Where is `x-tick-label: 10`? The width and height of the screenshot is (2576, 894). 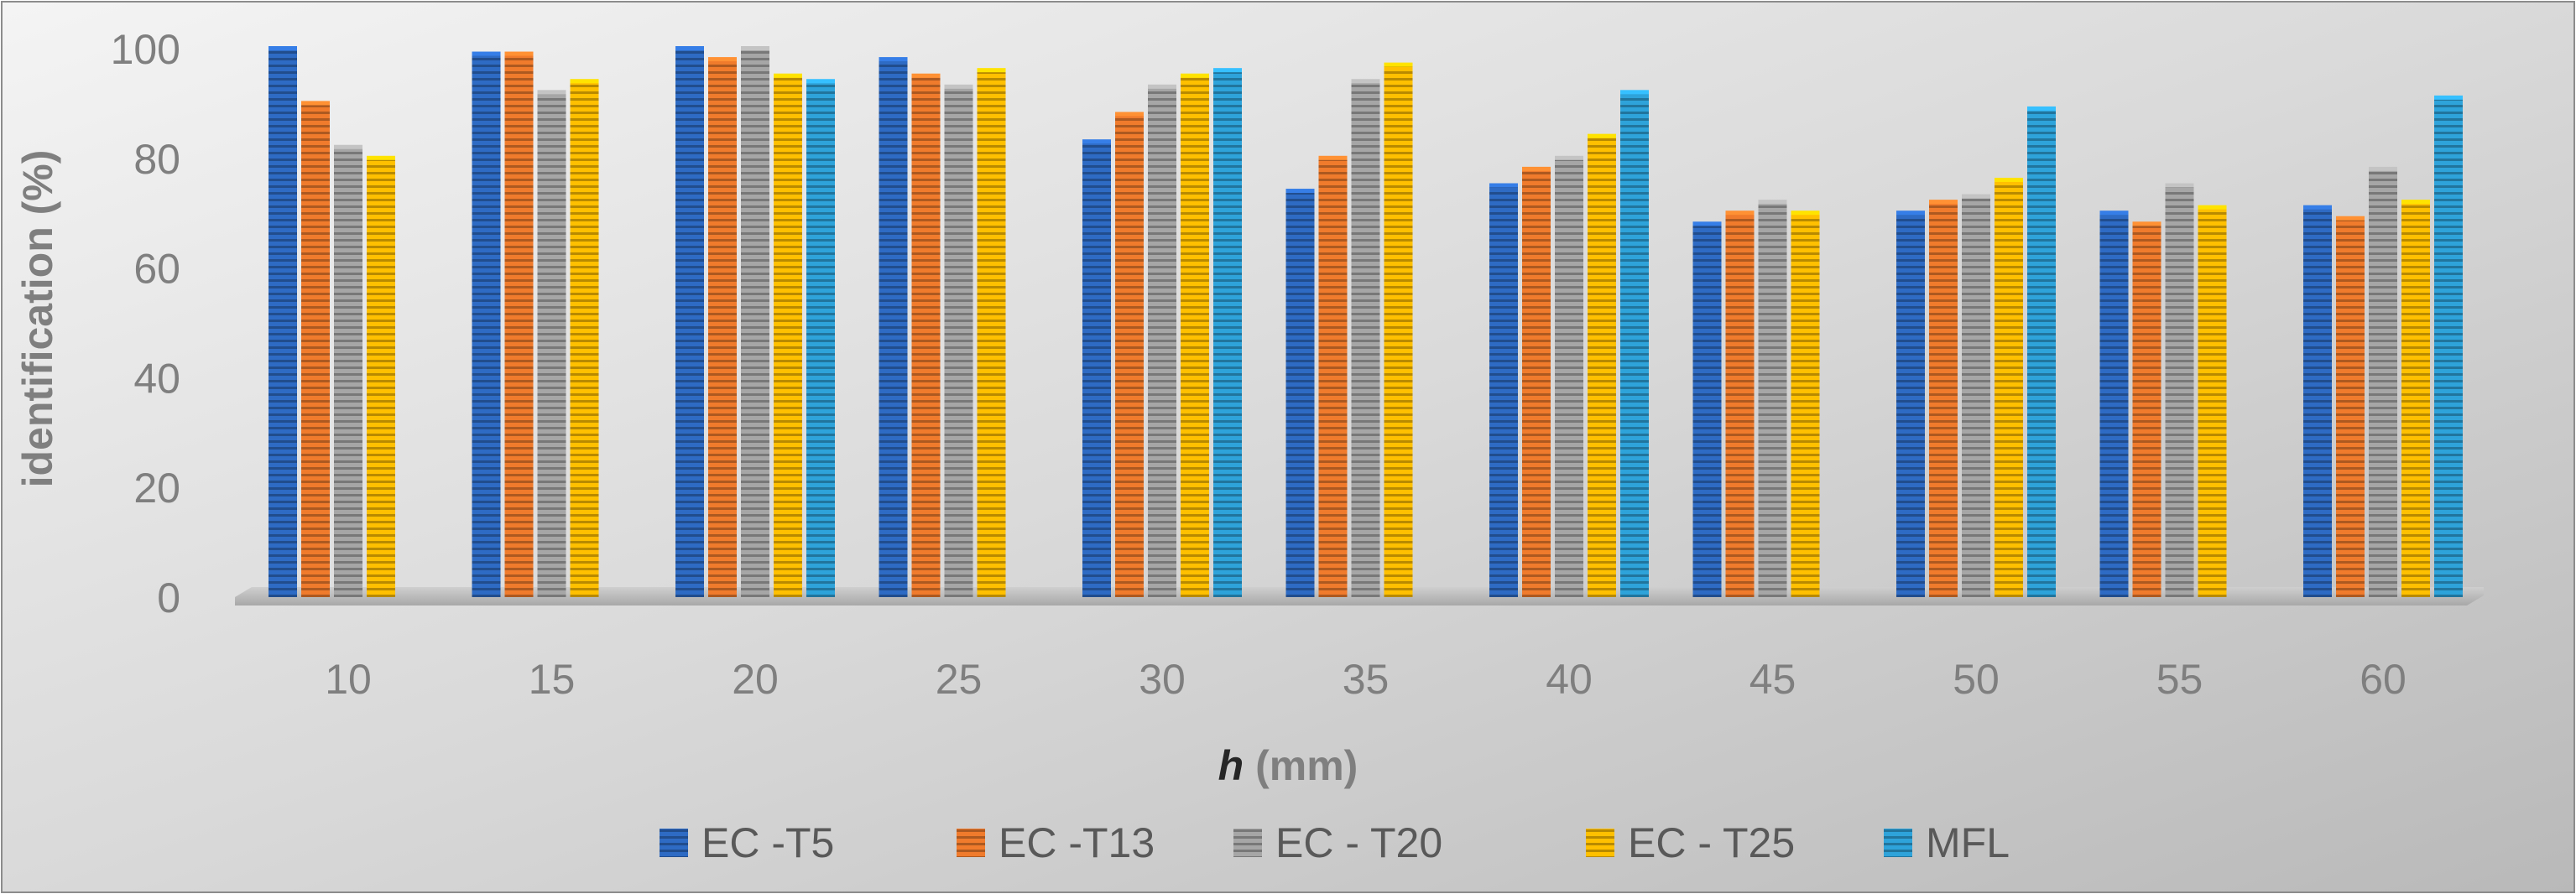
x-tick-label: 10 is located at coordinates (348, 679).